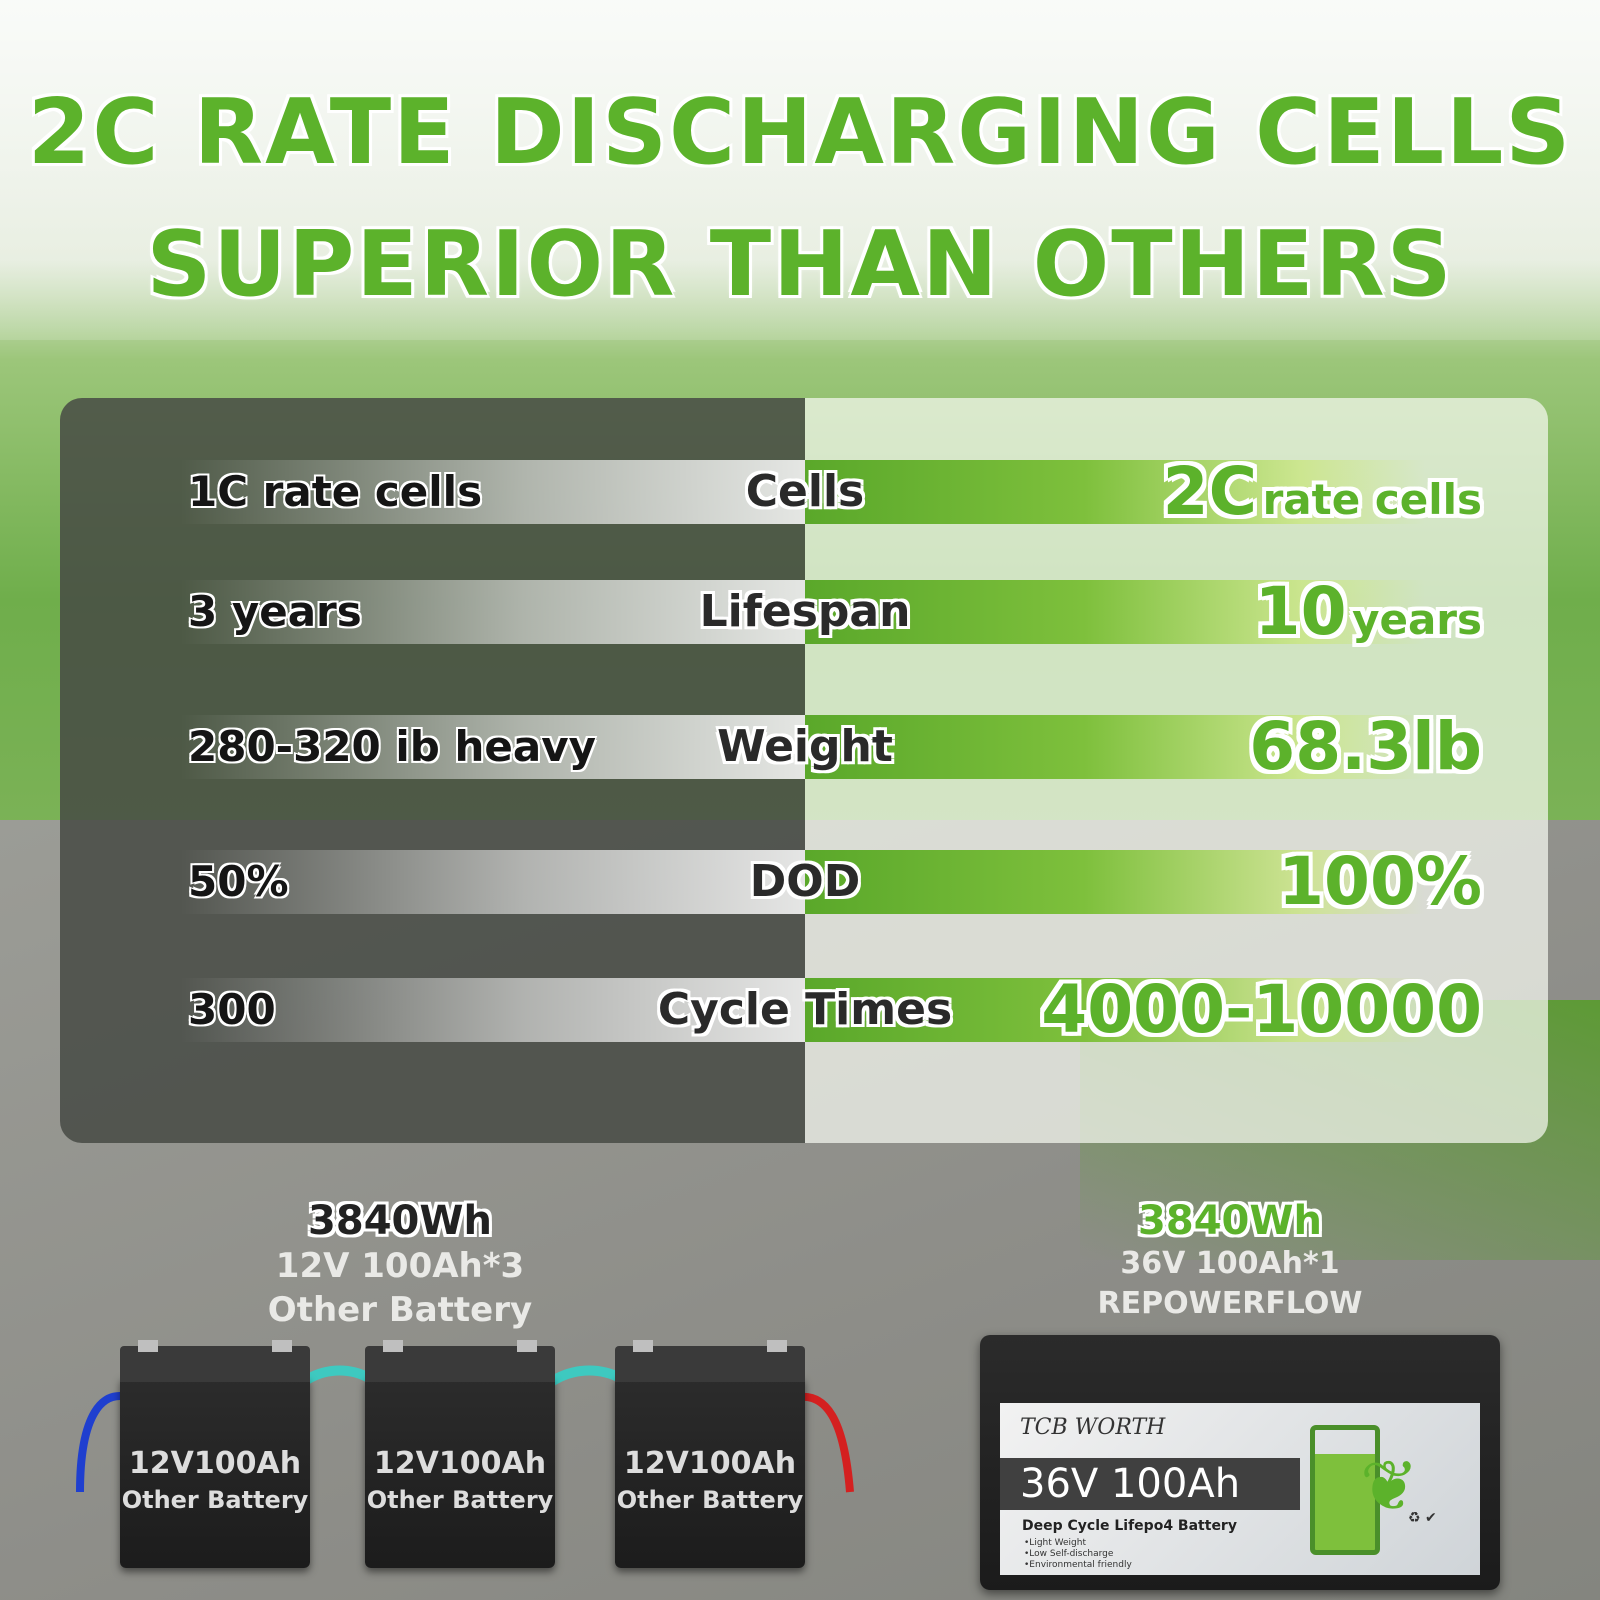 Image resolution: width=1600 pixels, height=1600 pixels. I want to click on headline-line-2: SUPERIOR THAN OTHERS, so click(800, 264).